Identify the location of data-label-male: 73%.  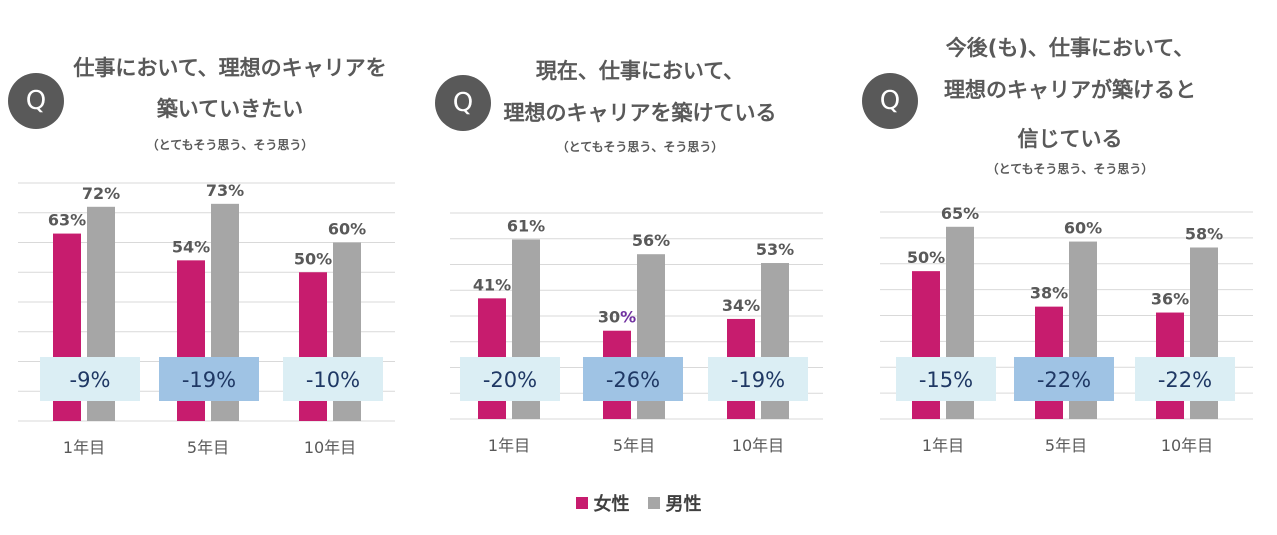
(225, 190).